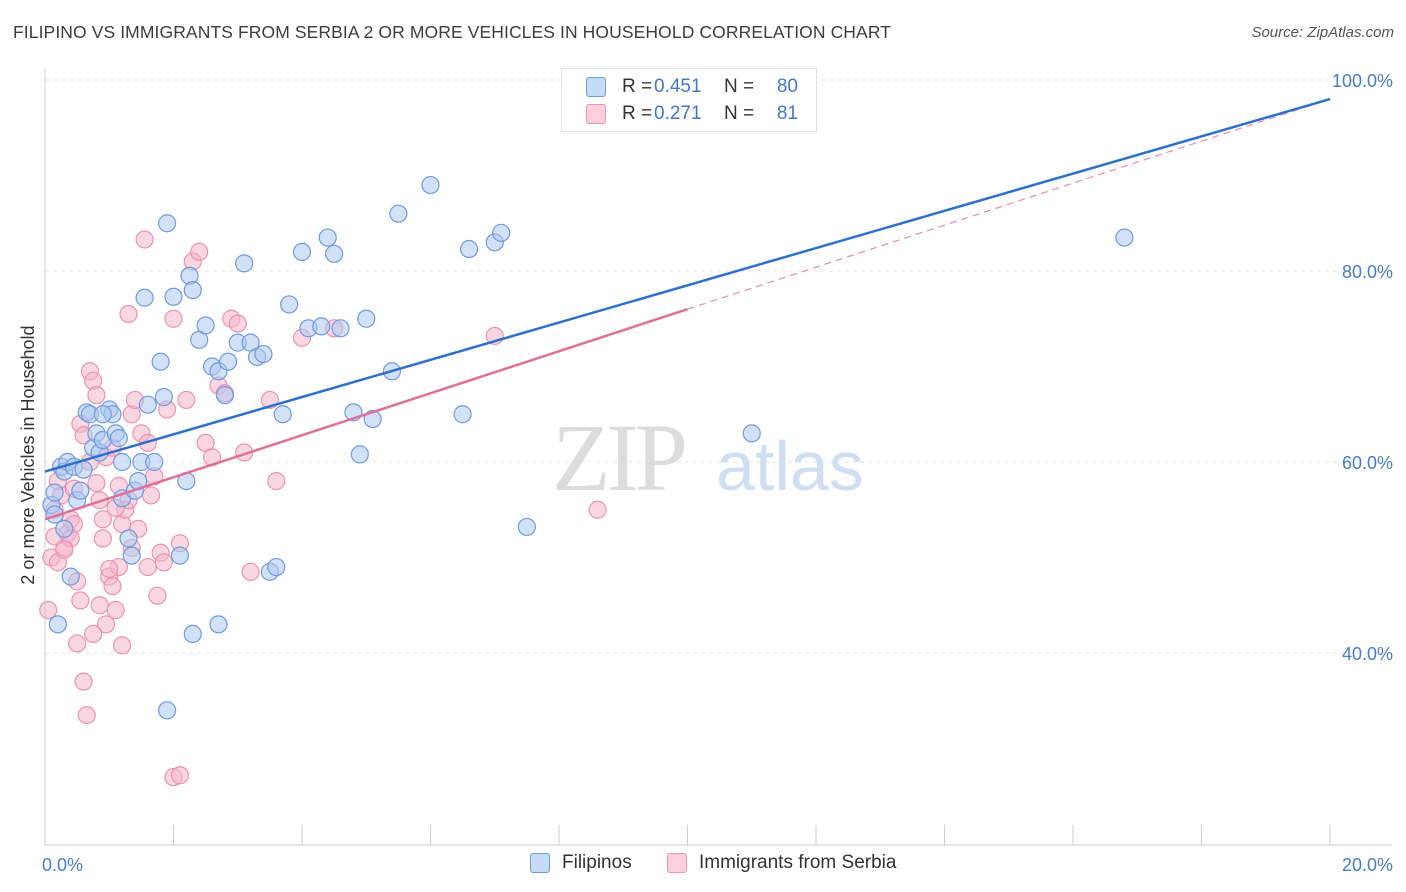  Describe the element at coordinates (787, 113) in the screenshot. I see `legend-n-value: 81` at that location.